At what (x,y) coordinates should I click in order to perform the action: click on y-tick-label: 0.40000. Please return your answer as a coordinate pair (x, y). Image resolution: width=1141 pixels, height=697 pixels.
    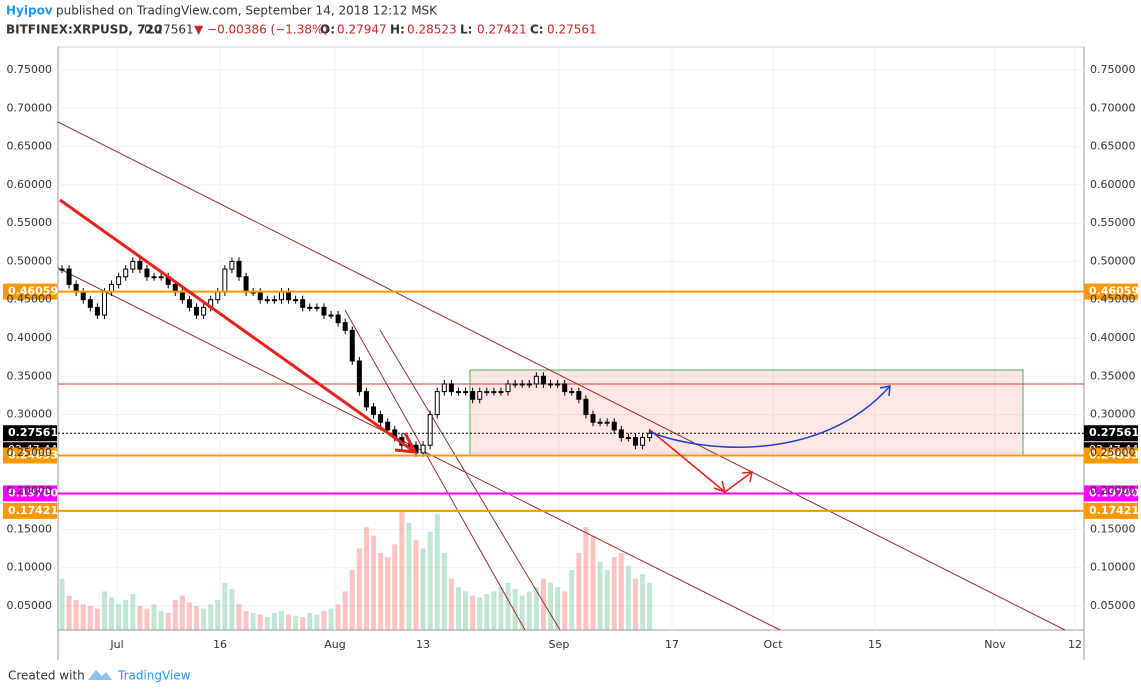
    Looking at the image, I should click on (1113, 337).